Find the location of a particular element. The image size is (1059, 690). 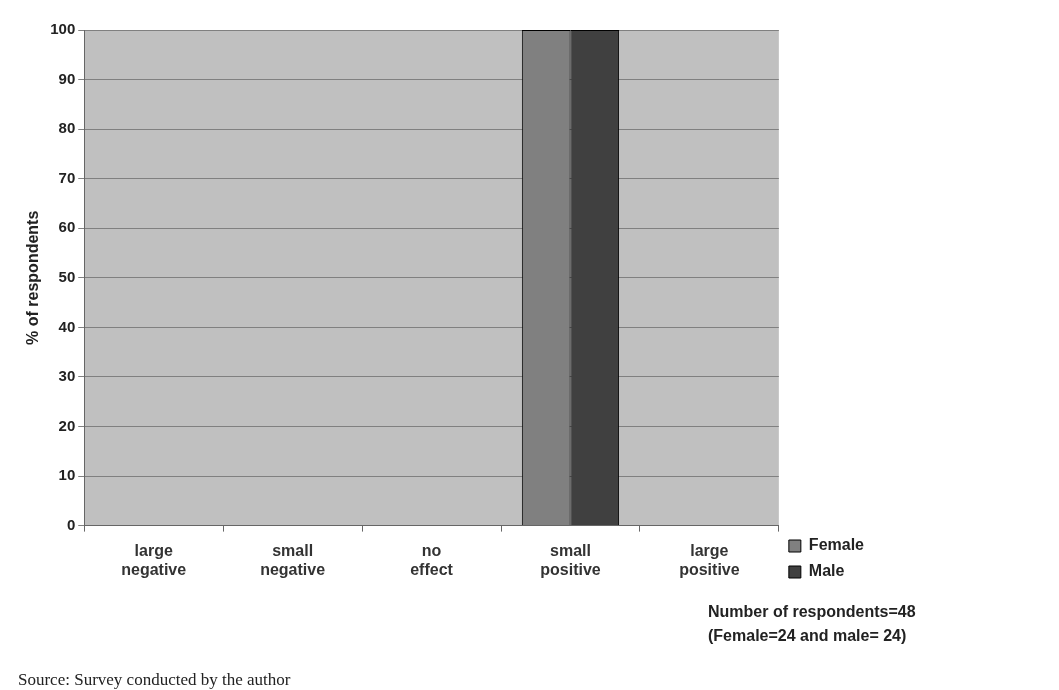

y-tick-label: 40 is located at coordinates (67, 326).